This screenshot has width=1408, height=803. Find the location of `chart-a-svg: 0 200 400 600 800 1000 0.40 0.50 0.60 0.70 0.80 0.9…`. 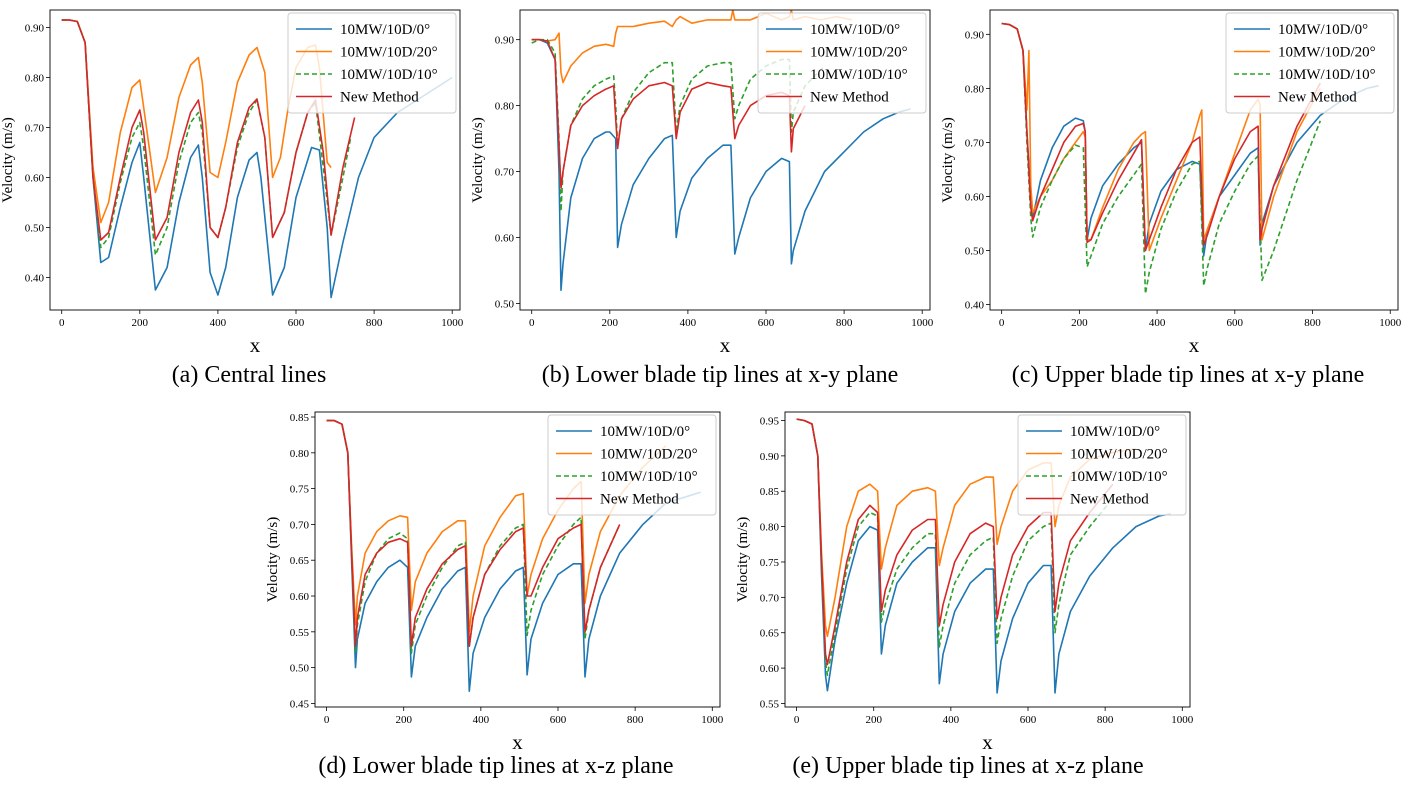

chart-a-svg: 0 200 400 600 800 1000 0.40 0.50 0.60 0.70 0.80 0.9… is located at coordinates (232, 183).